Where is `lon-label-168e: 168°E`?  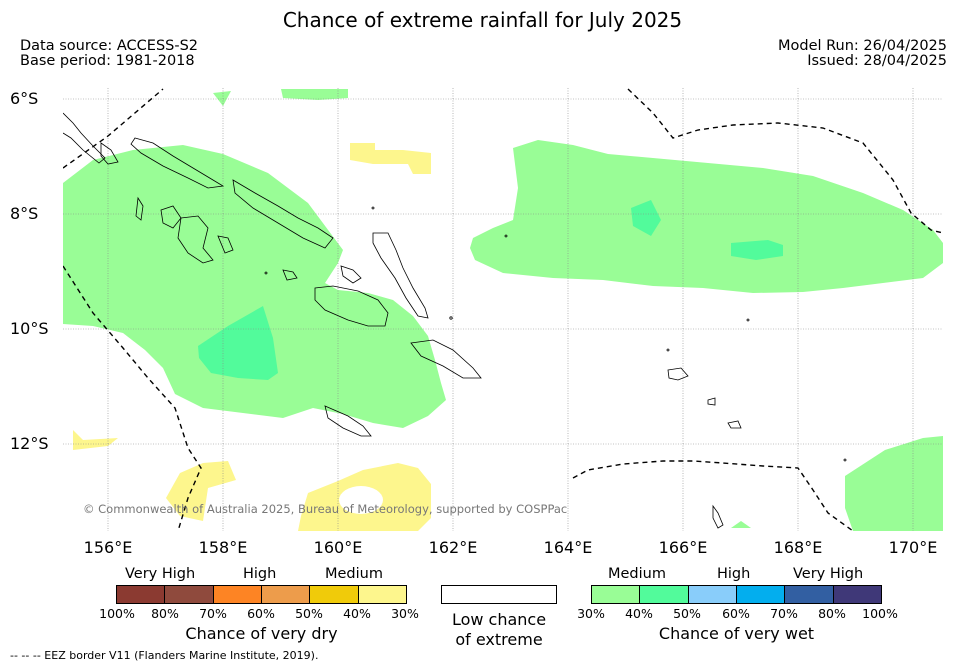 lon-label-168e: 168°E is located at coordinates (798, 547).